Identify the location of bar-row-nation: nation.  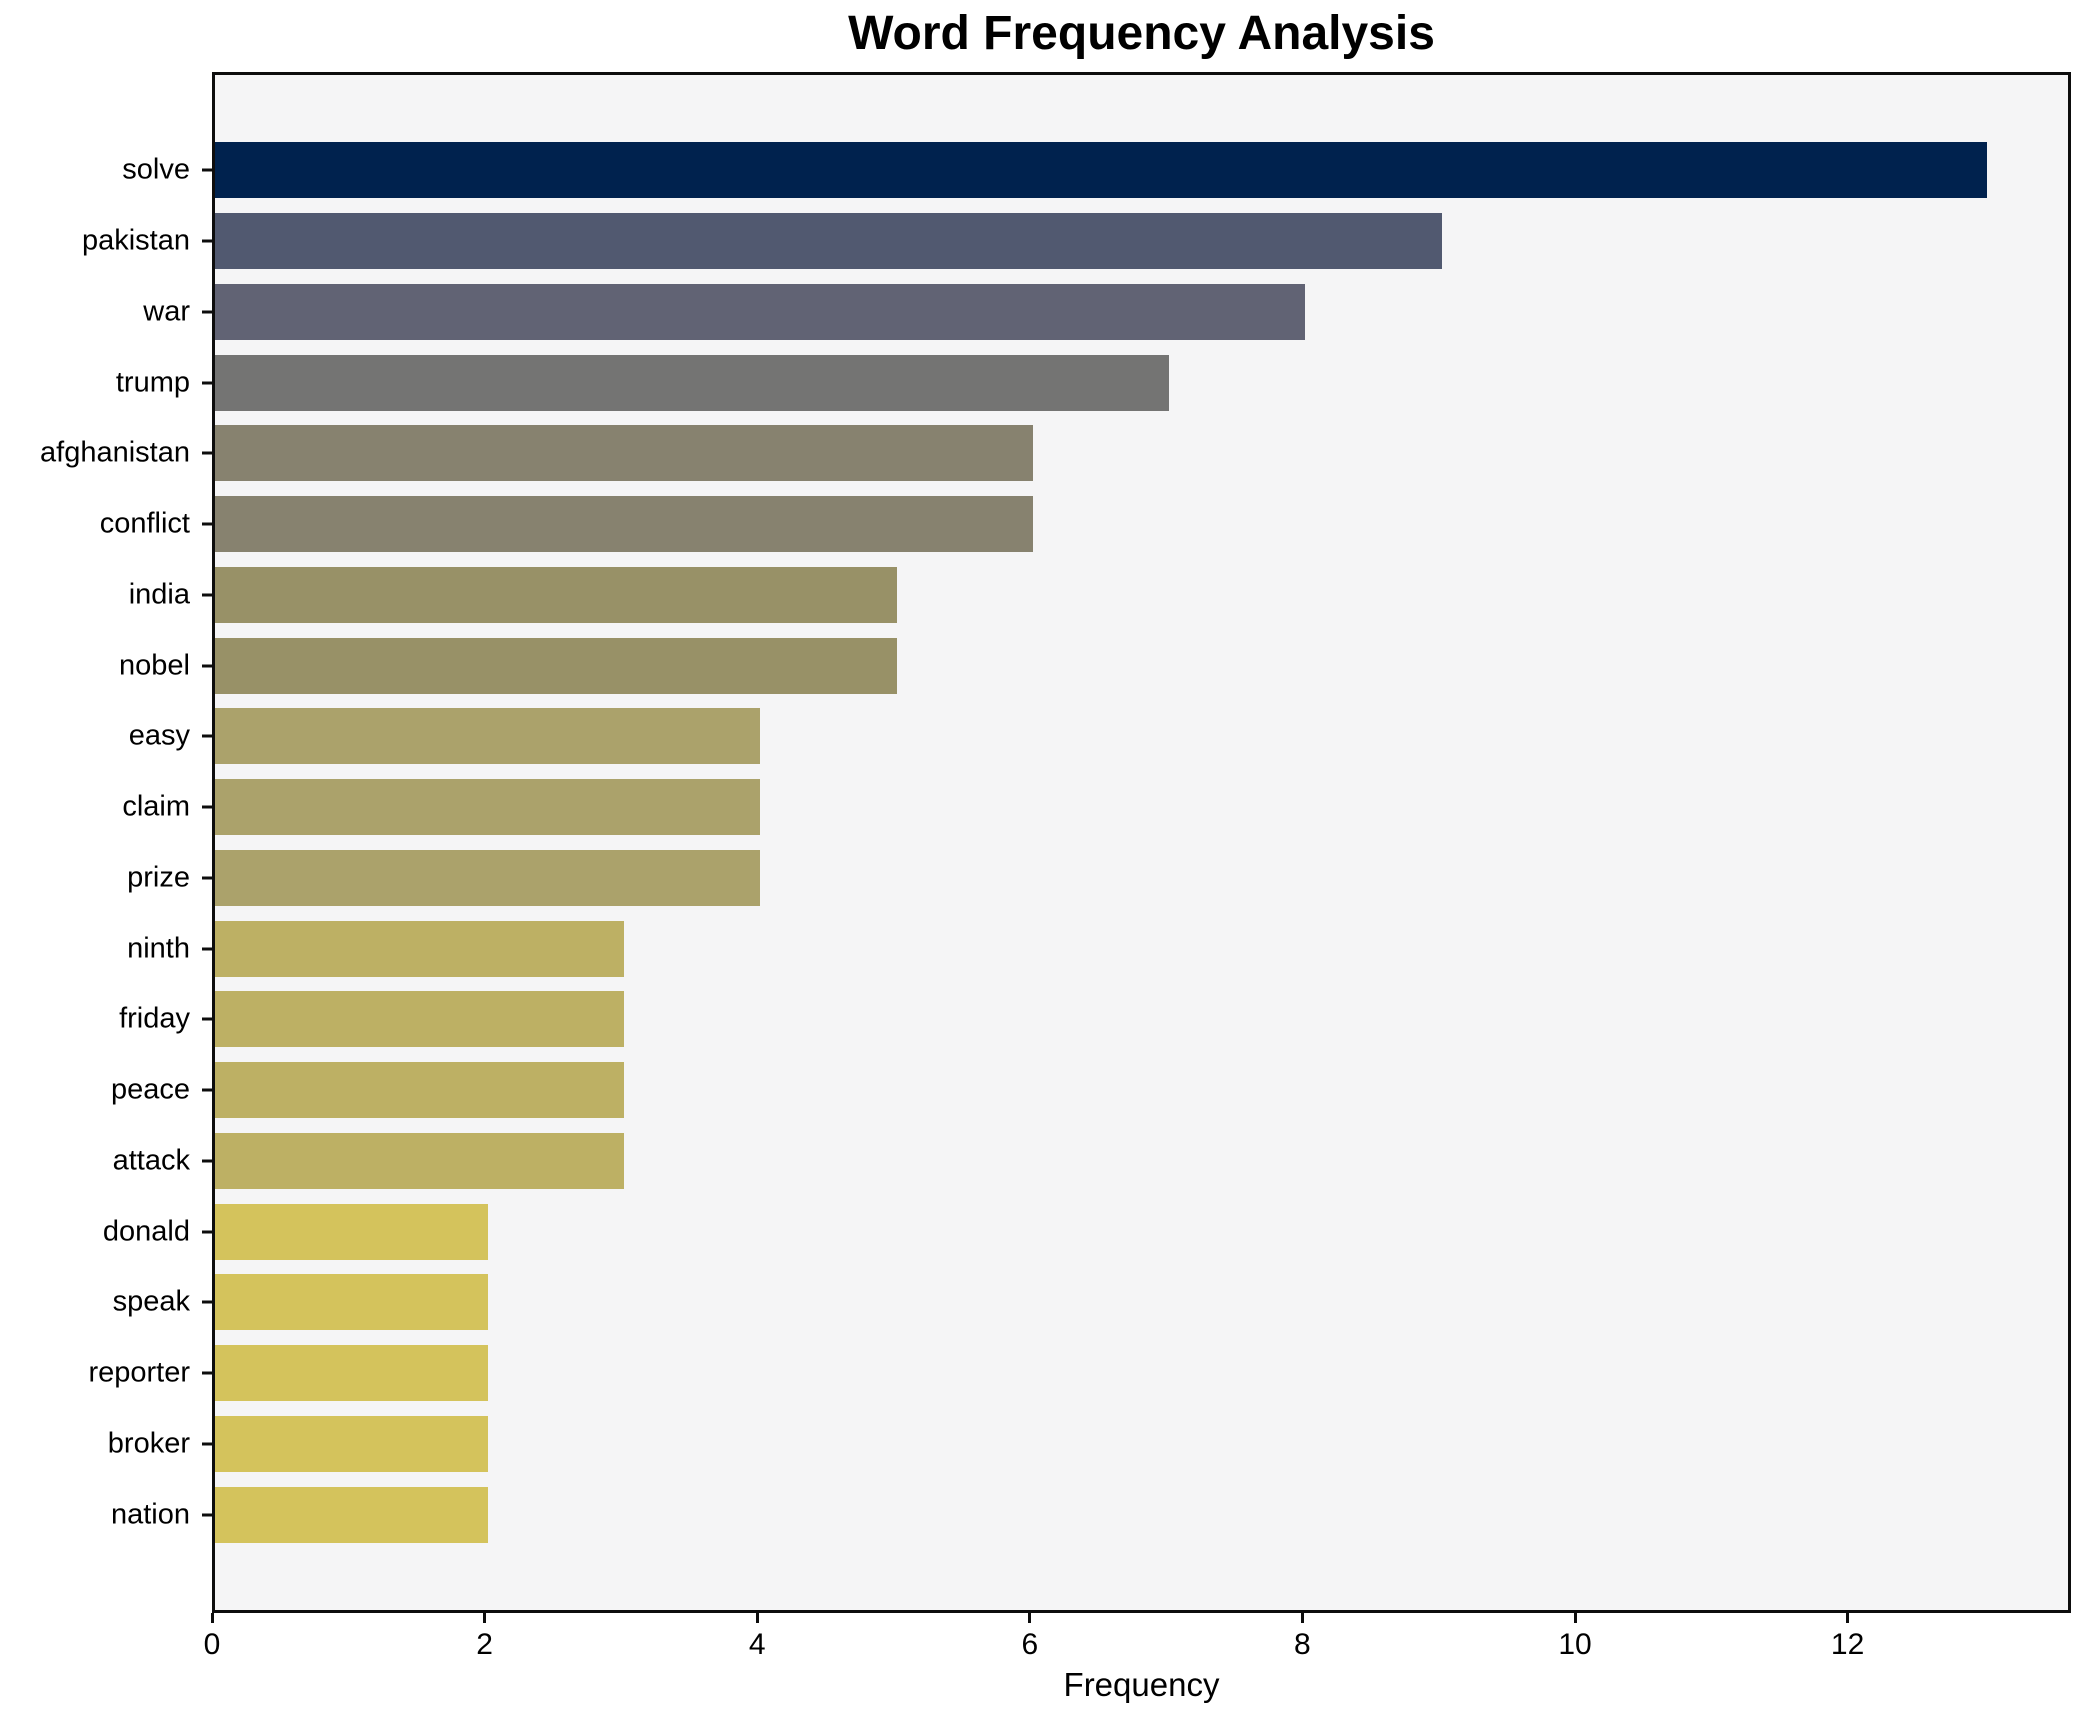
(1089, 1514).